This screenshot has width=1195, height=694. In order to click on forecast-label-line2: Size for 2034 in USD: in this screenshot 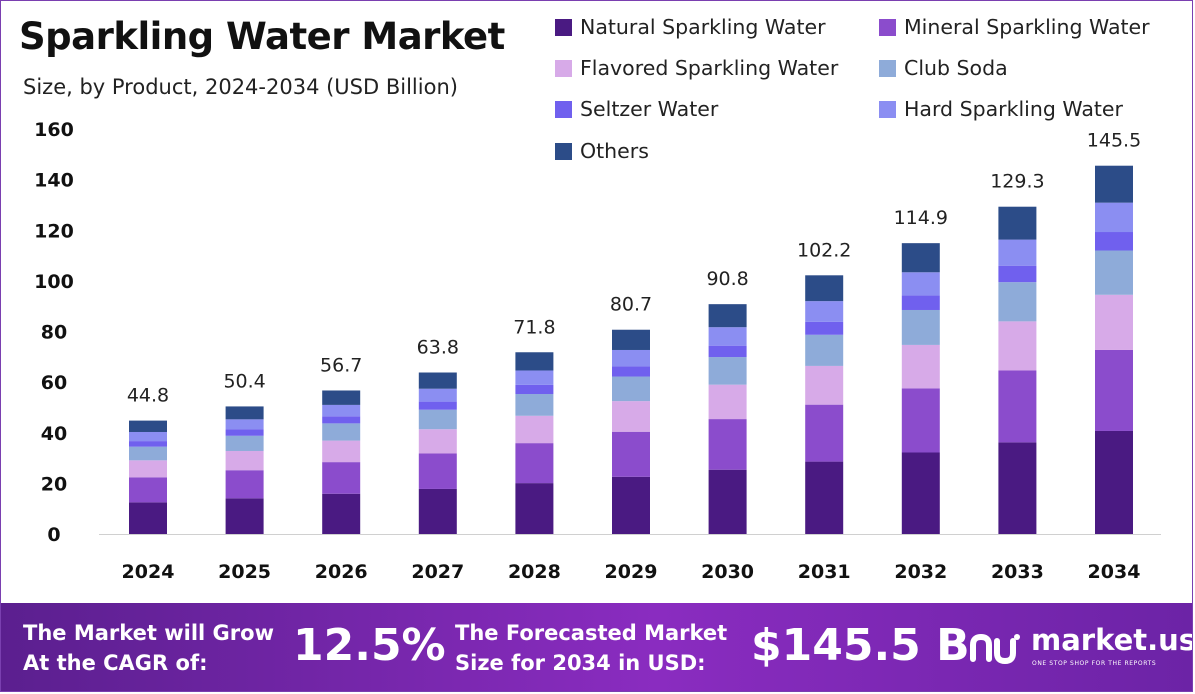, I will do `click(580, 663)`.